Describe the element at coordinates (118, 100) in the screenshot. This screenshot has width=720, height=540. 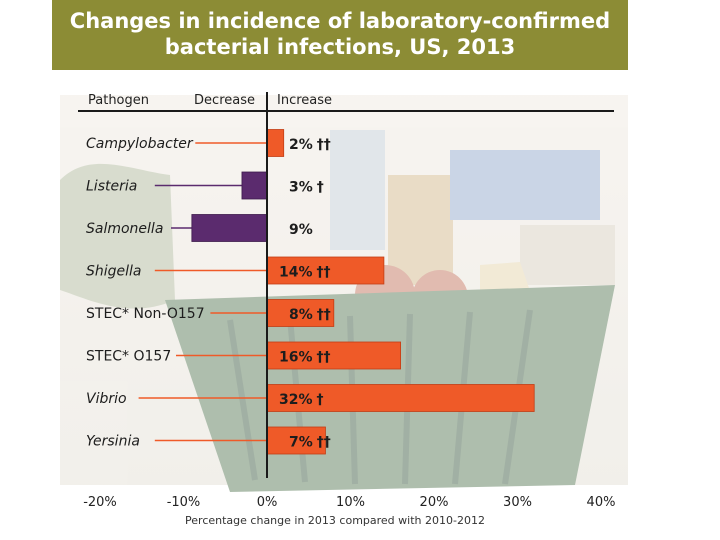
I see `pathogen-column-header: Pathogen` at that location.